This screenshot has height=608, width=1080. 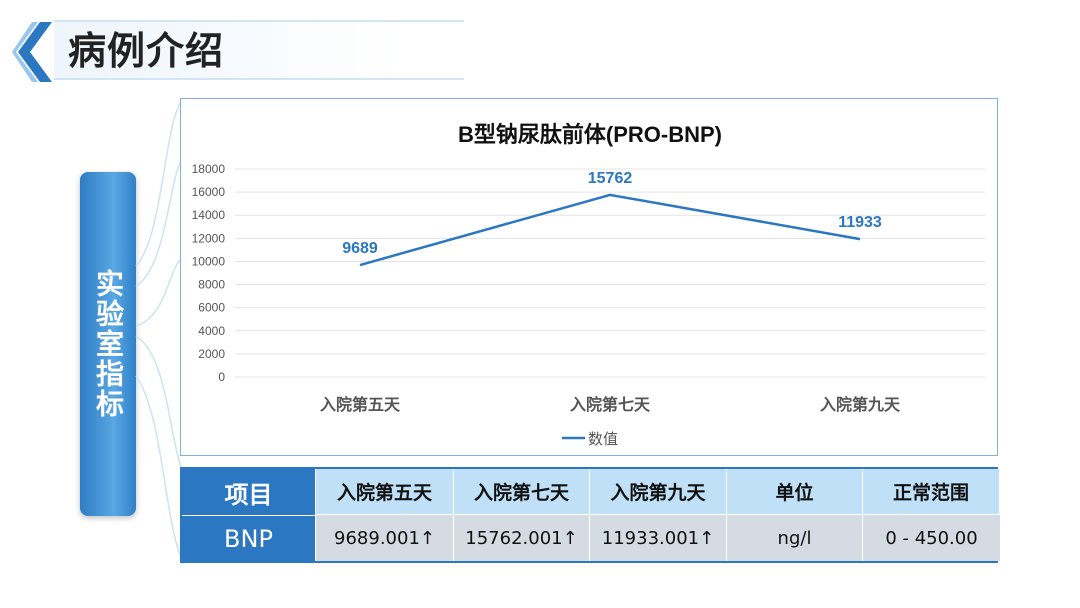 What do you see at coordinates (221, 377) in the screenshot?
I see `y-tick-label: 0` at bounding box center [221, 377].